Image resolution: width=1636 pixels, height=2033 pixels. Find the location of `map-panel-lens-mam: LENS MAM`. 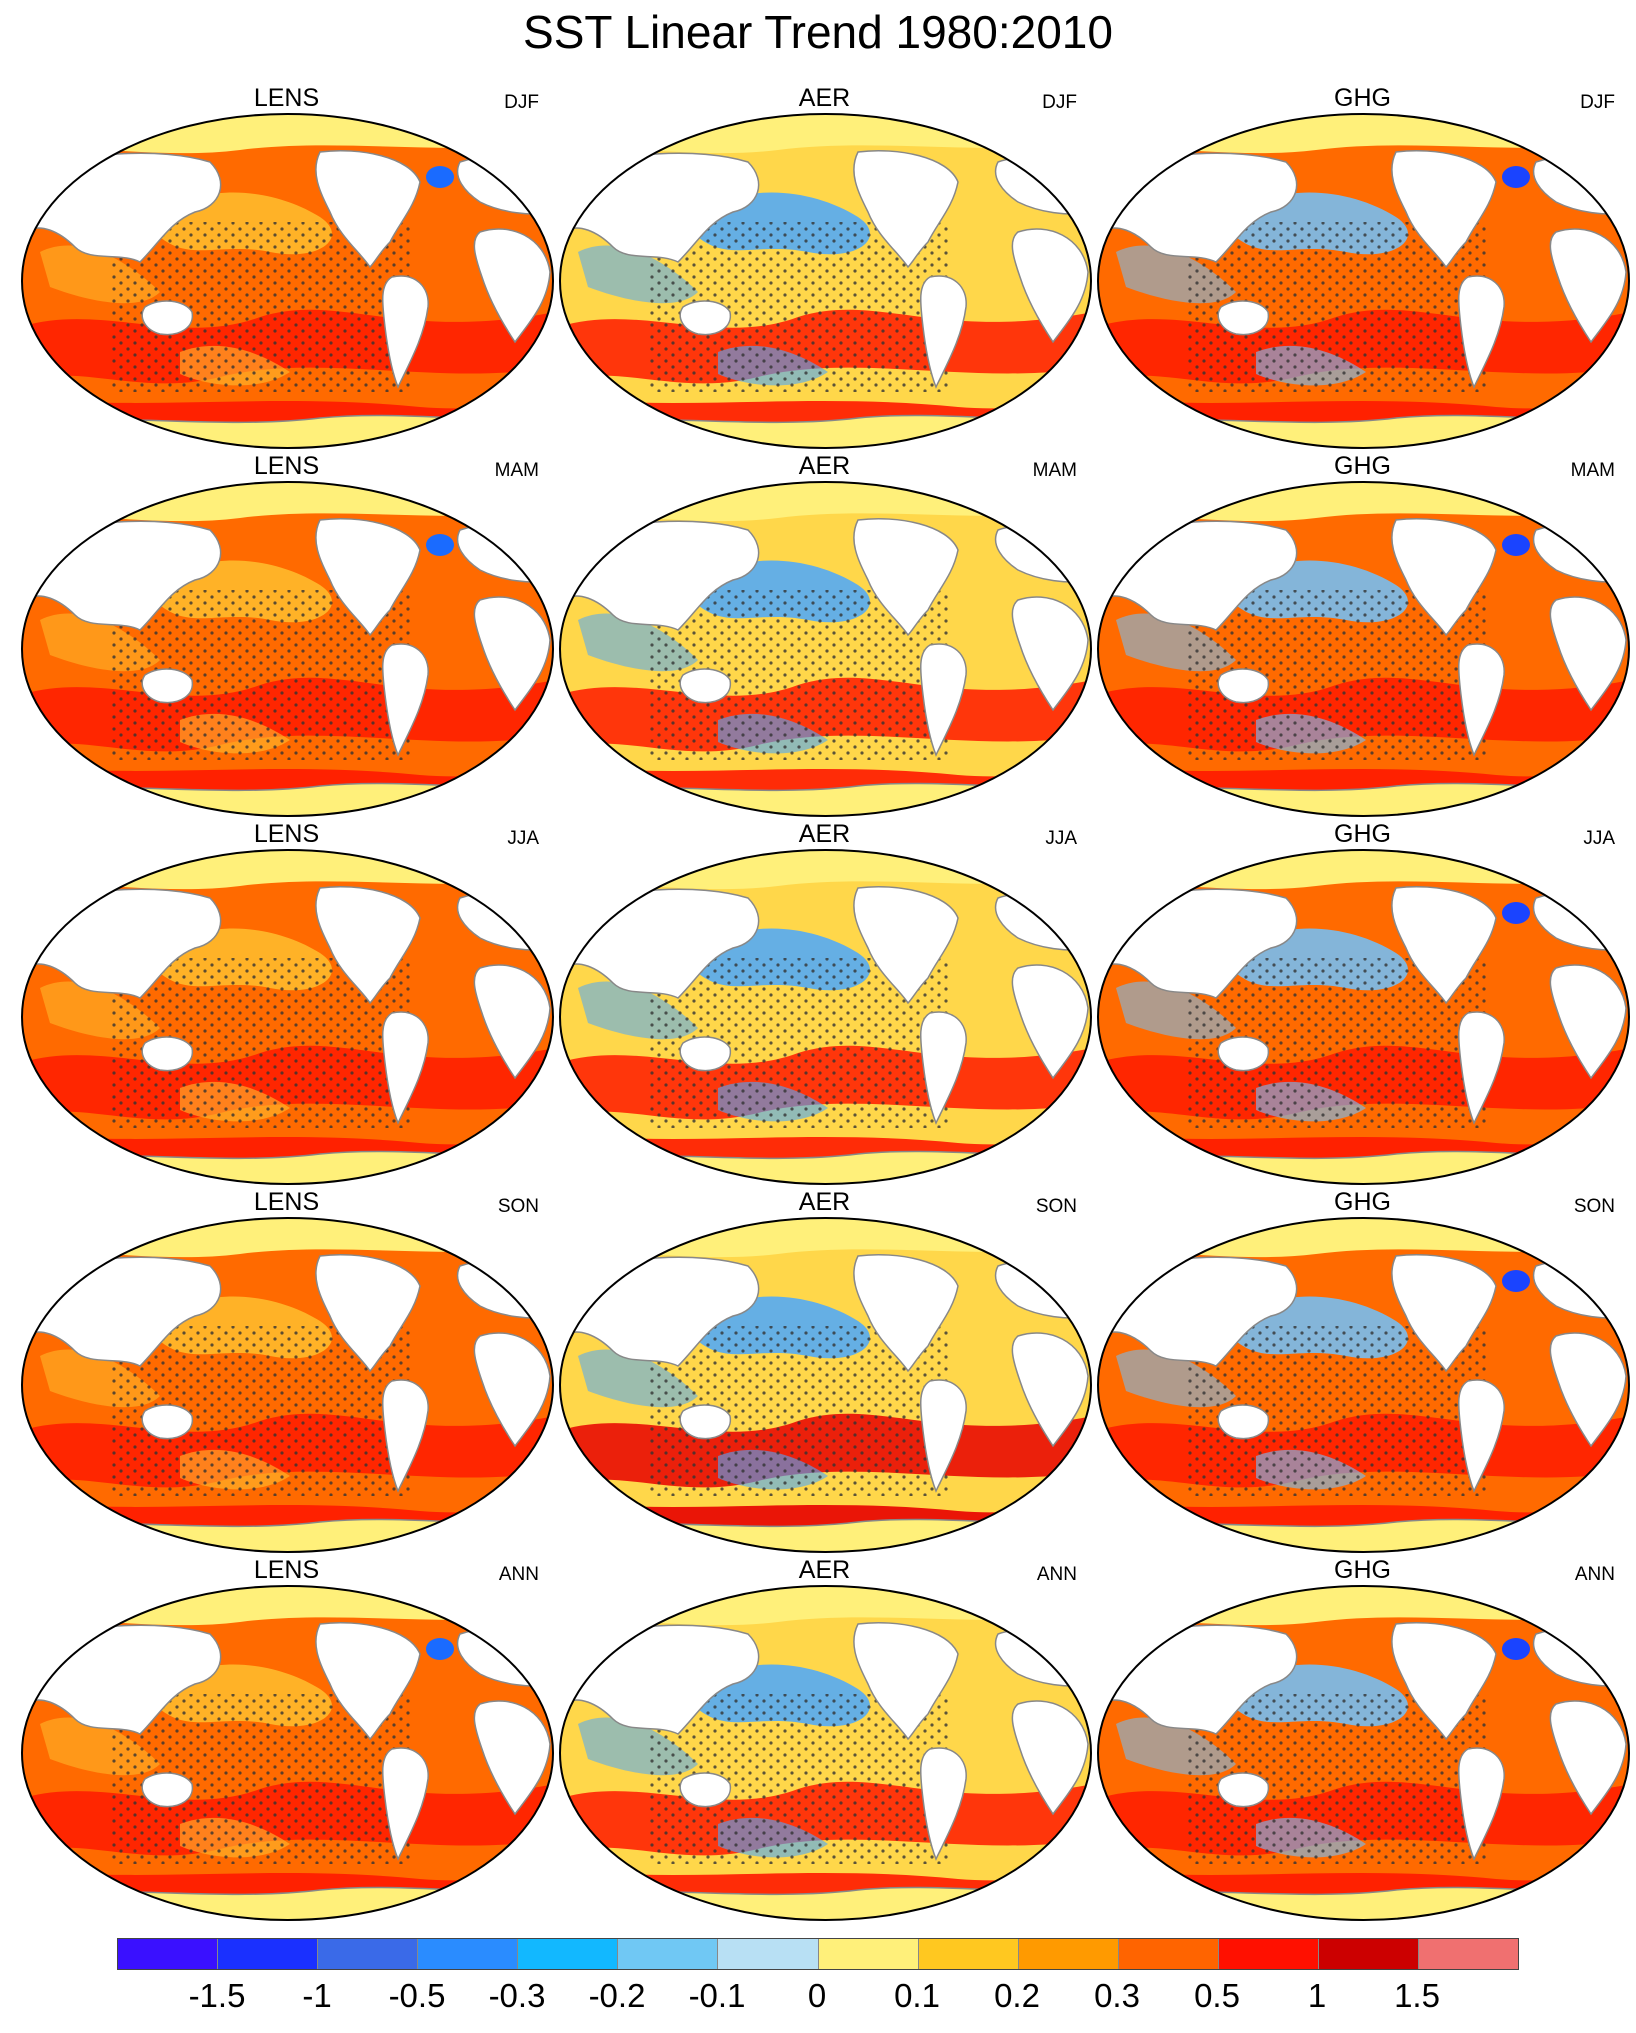

map-panel-lens-mam: LENS MAM is located at coordinates (286, 637).